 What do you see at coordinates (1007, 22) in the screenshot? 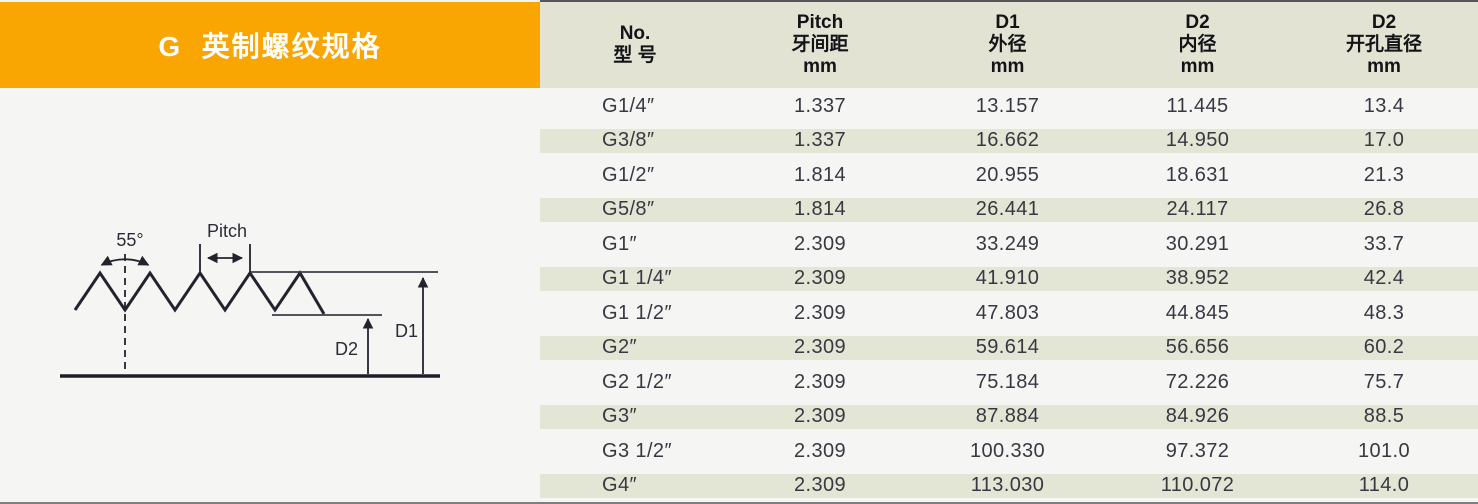
I see `column-header-line: D1` at bounding box center [1007, 22].